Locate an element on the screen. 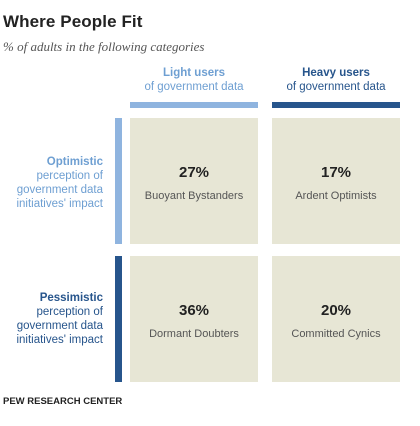  chart-subtitle: % of adults in the following categories is located at coordinates (104, 46).